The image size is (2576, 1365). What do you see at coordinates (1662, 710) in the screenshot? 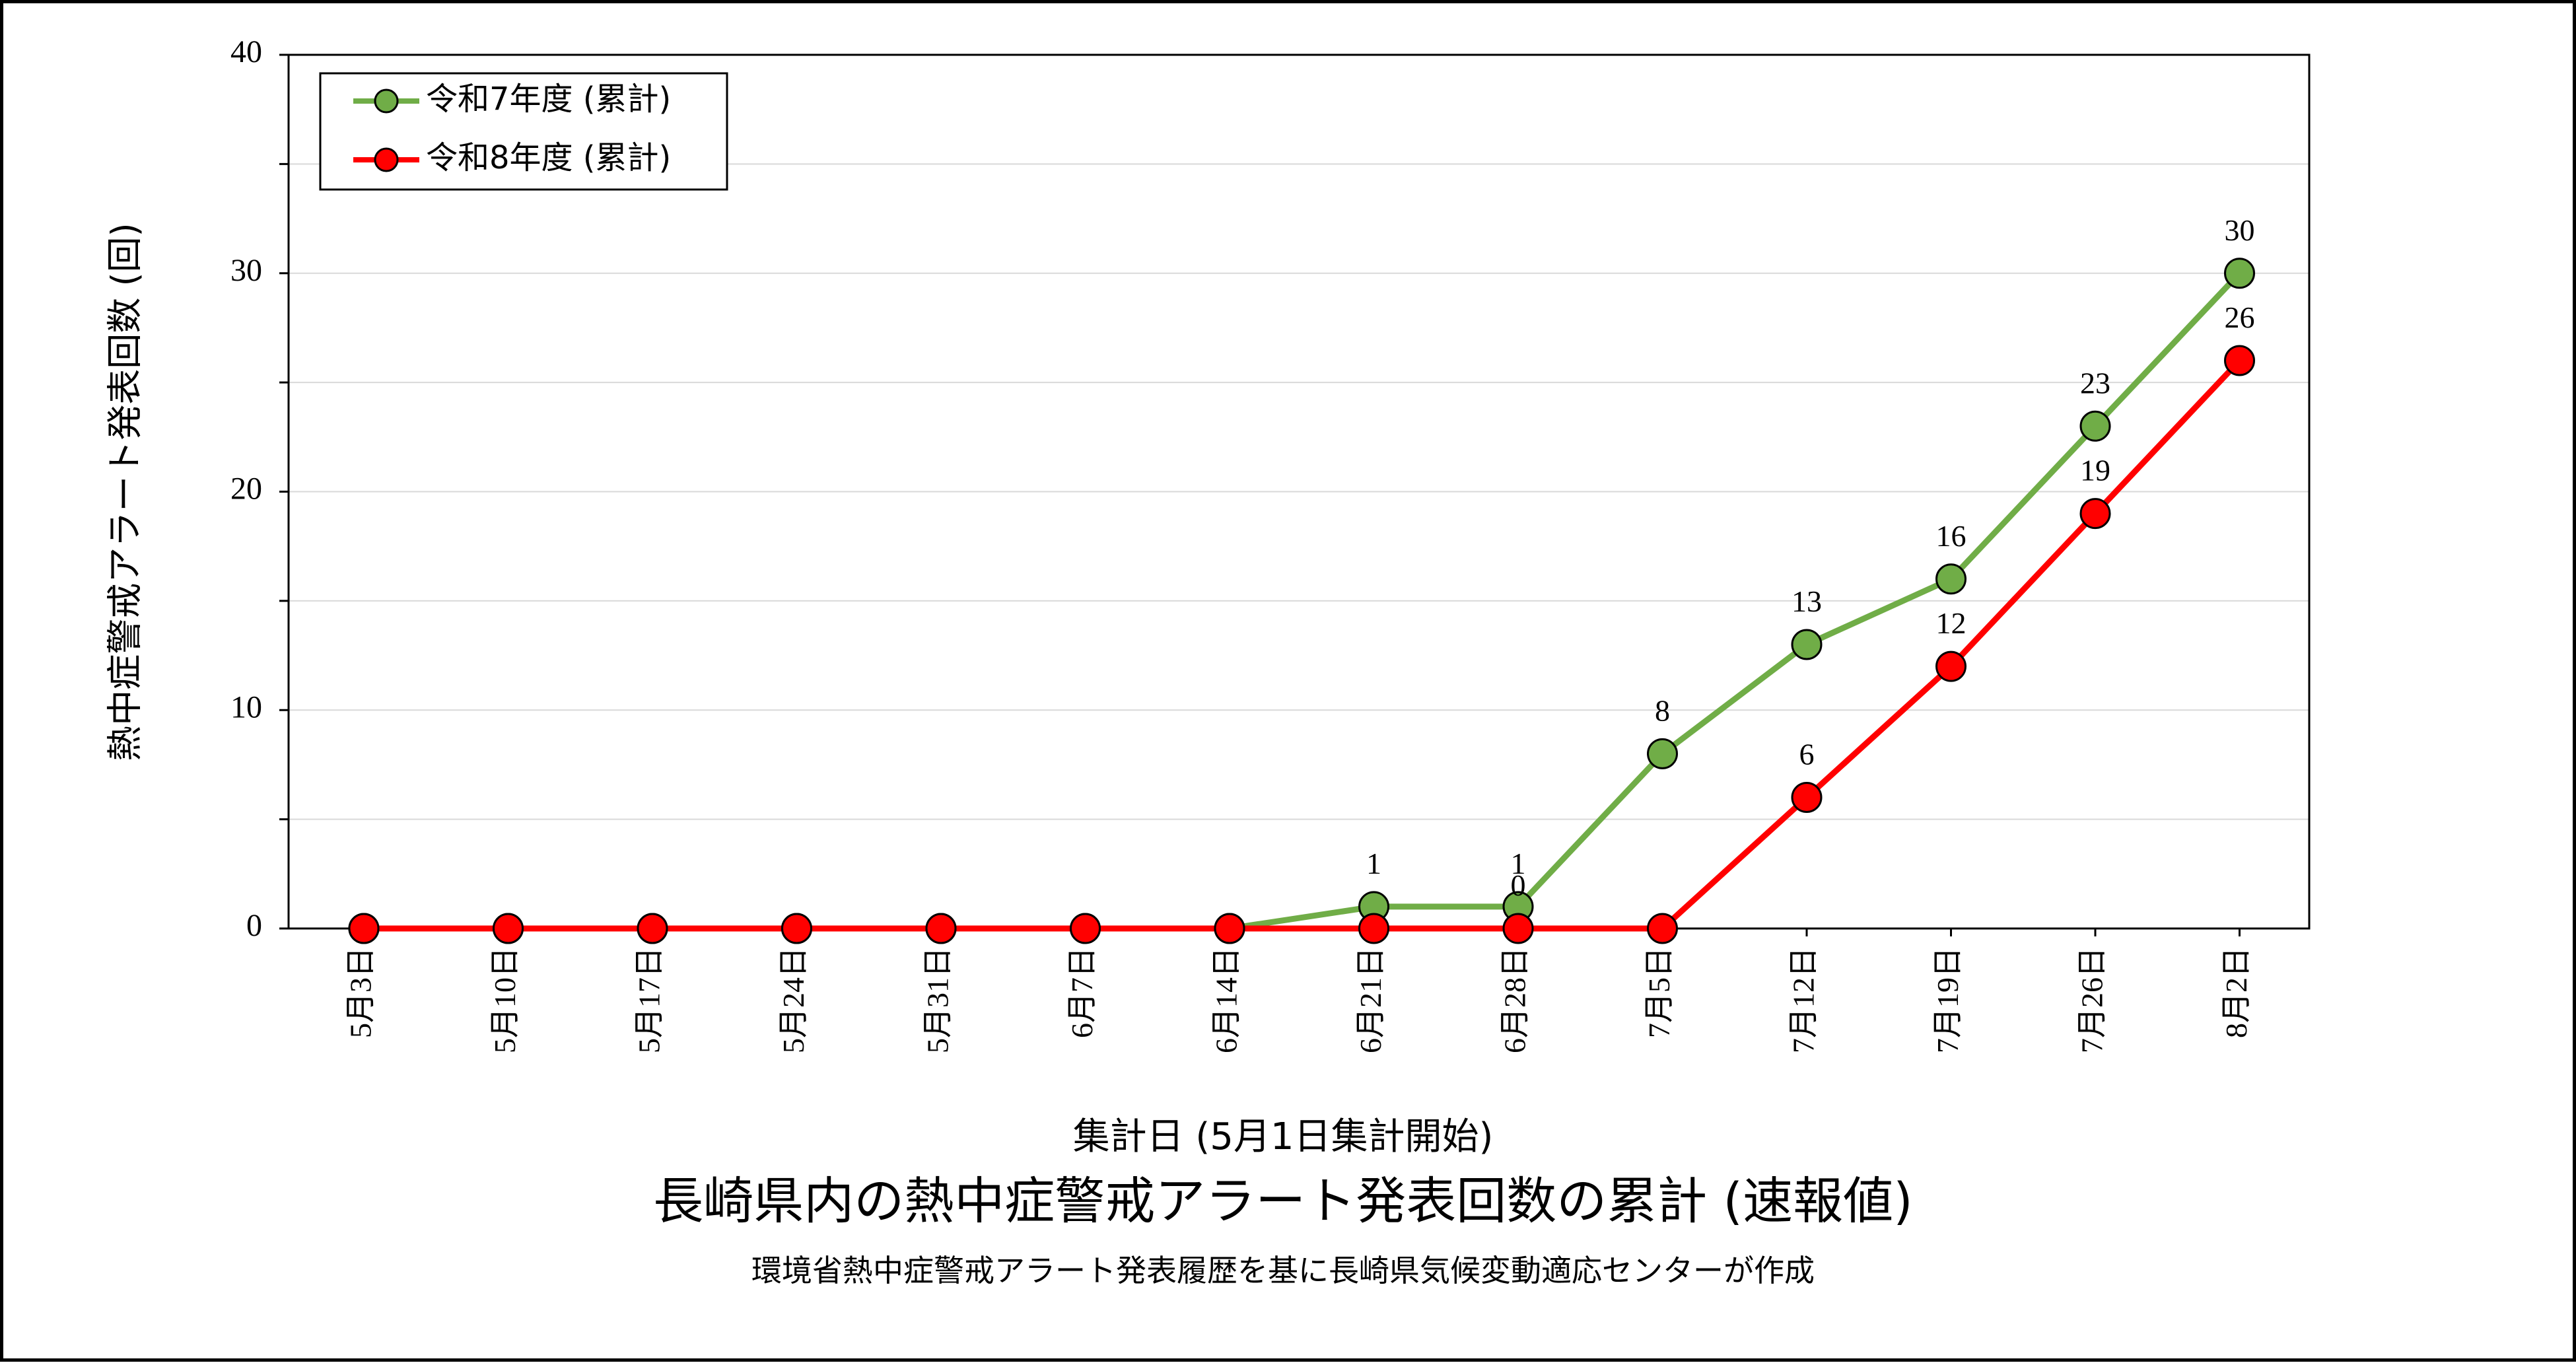
I see `data-label: 8` at bounding box center [1662, 710].